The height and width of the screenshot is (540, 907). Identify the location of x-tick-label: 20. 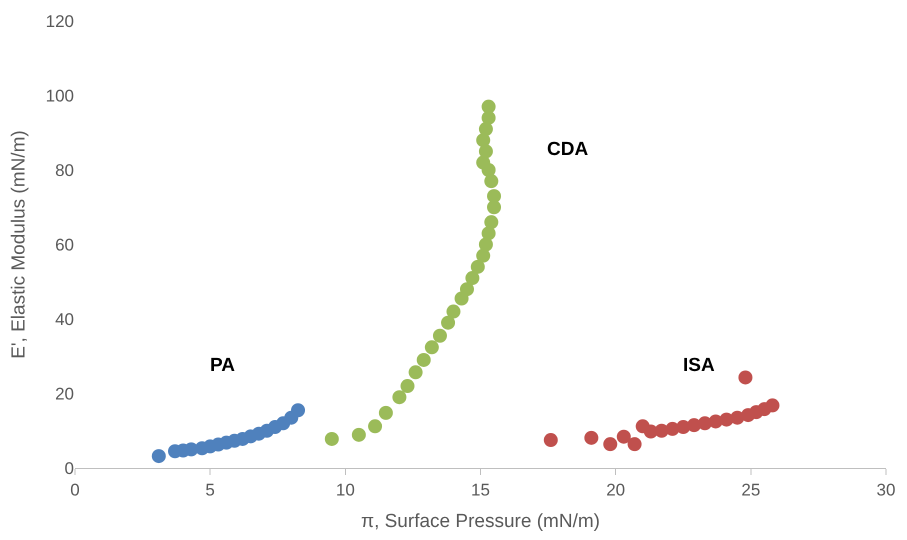
(616, 490).